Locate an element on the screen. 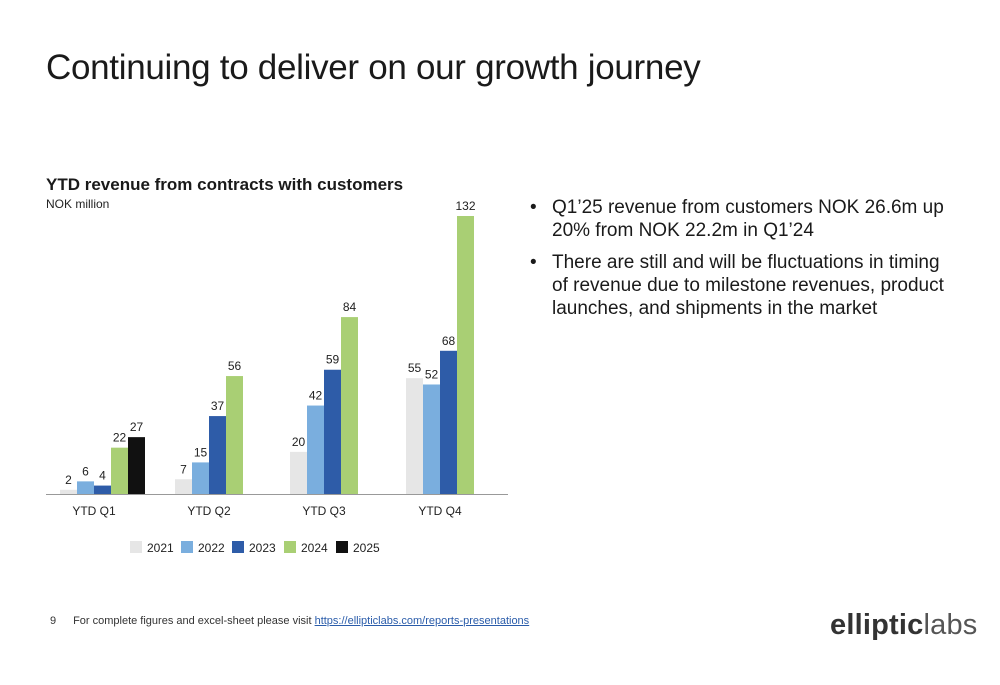 This screenshot has height=685, width=1000. legend-swatch-2023 is located at coordinates (238, 547).